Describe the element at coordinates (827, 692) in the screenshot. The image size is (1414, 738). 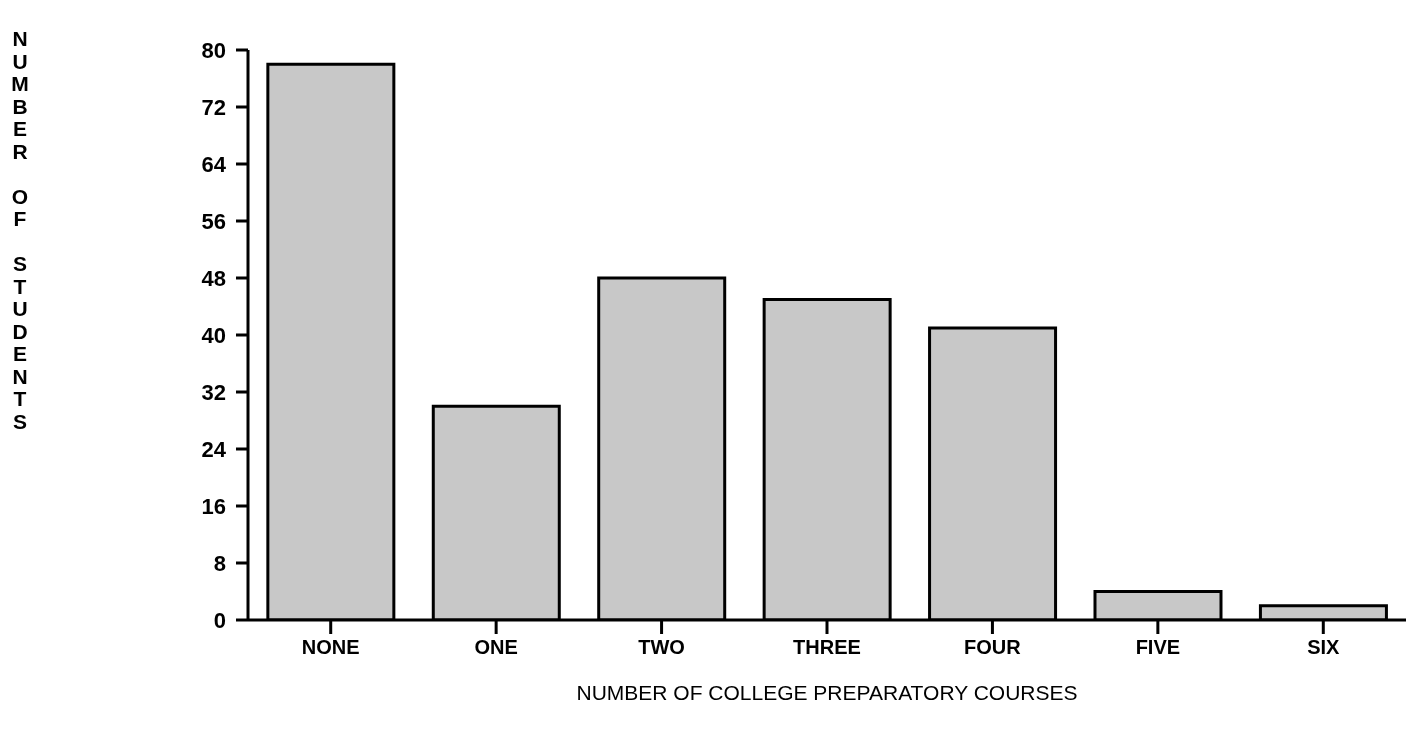
I see `x-axis-title: NUMBER OF COLLEGE PREPARATORY COURSES` at that location.